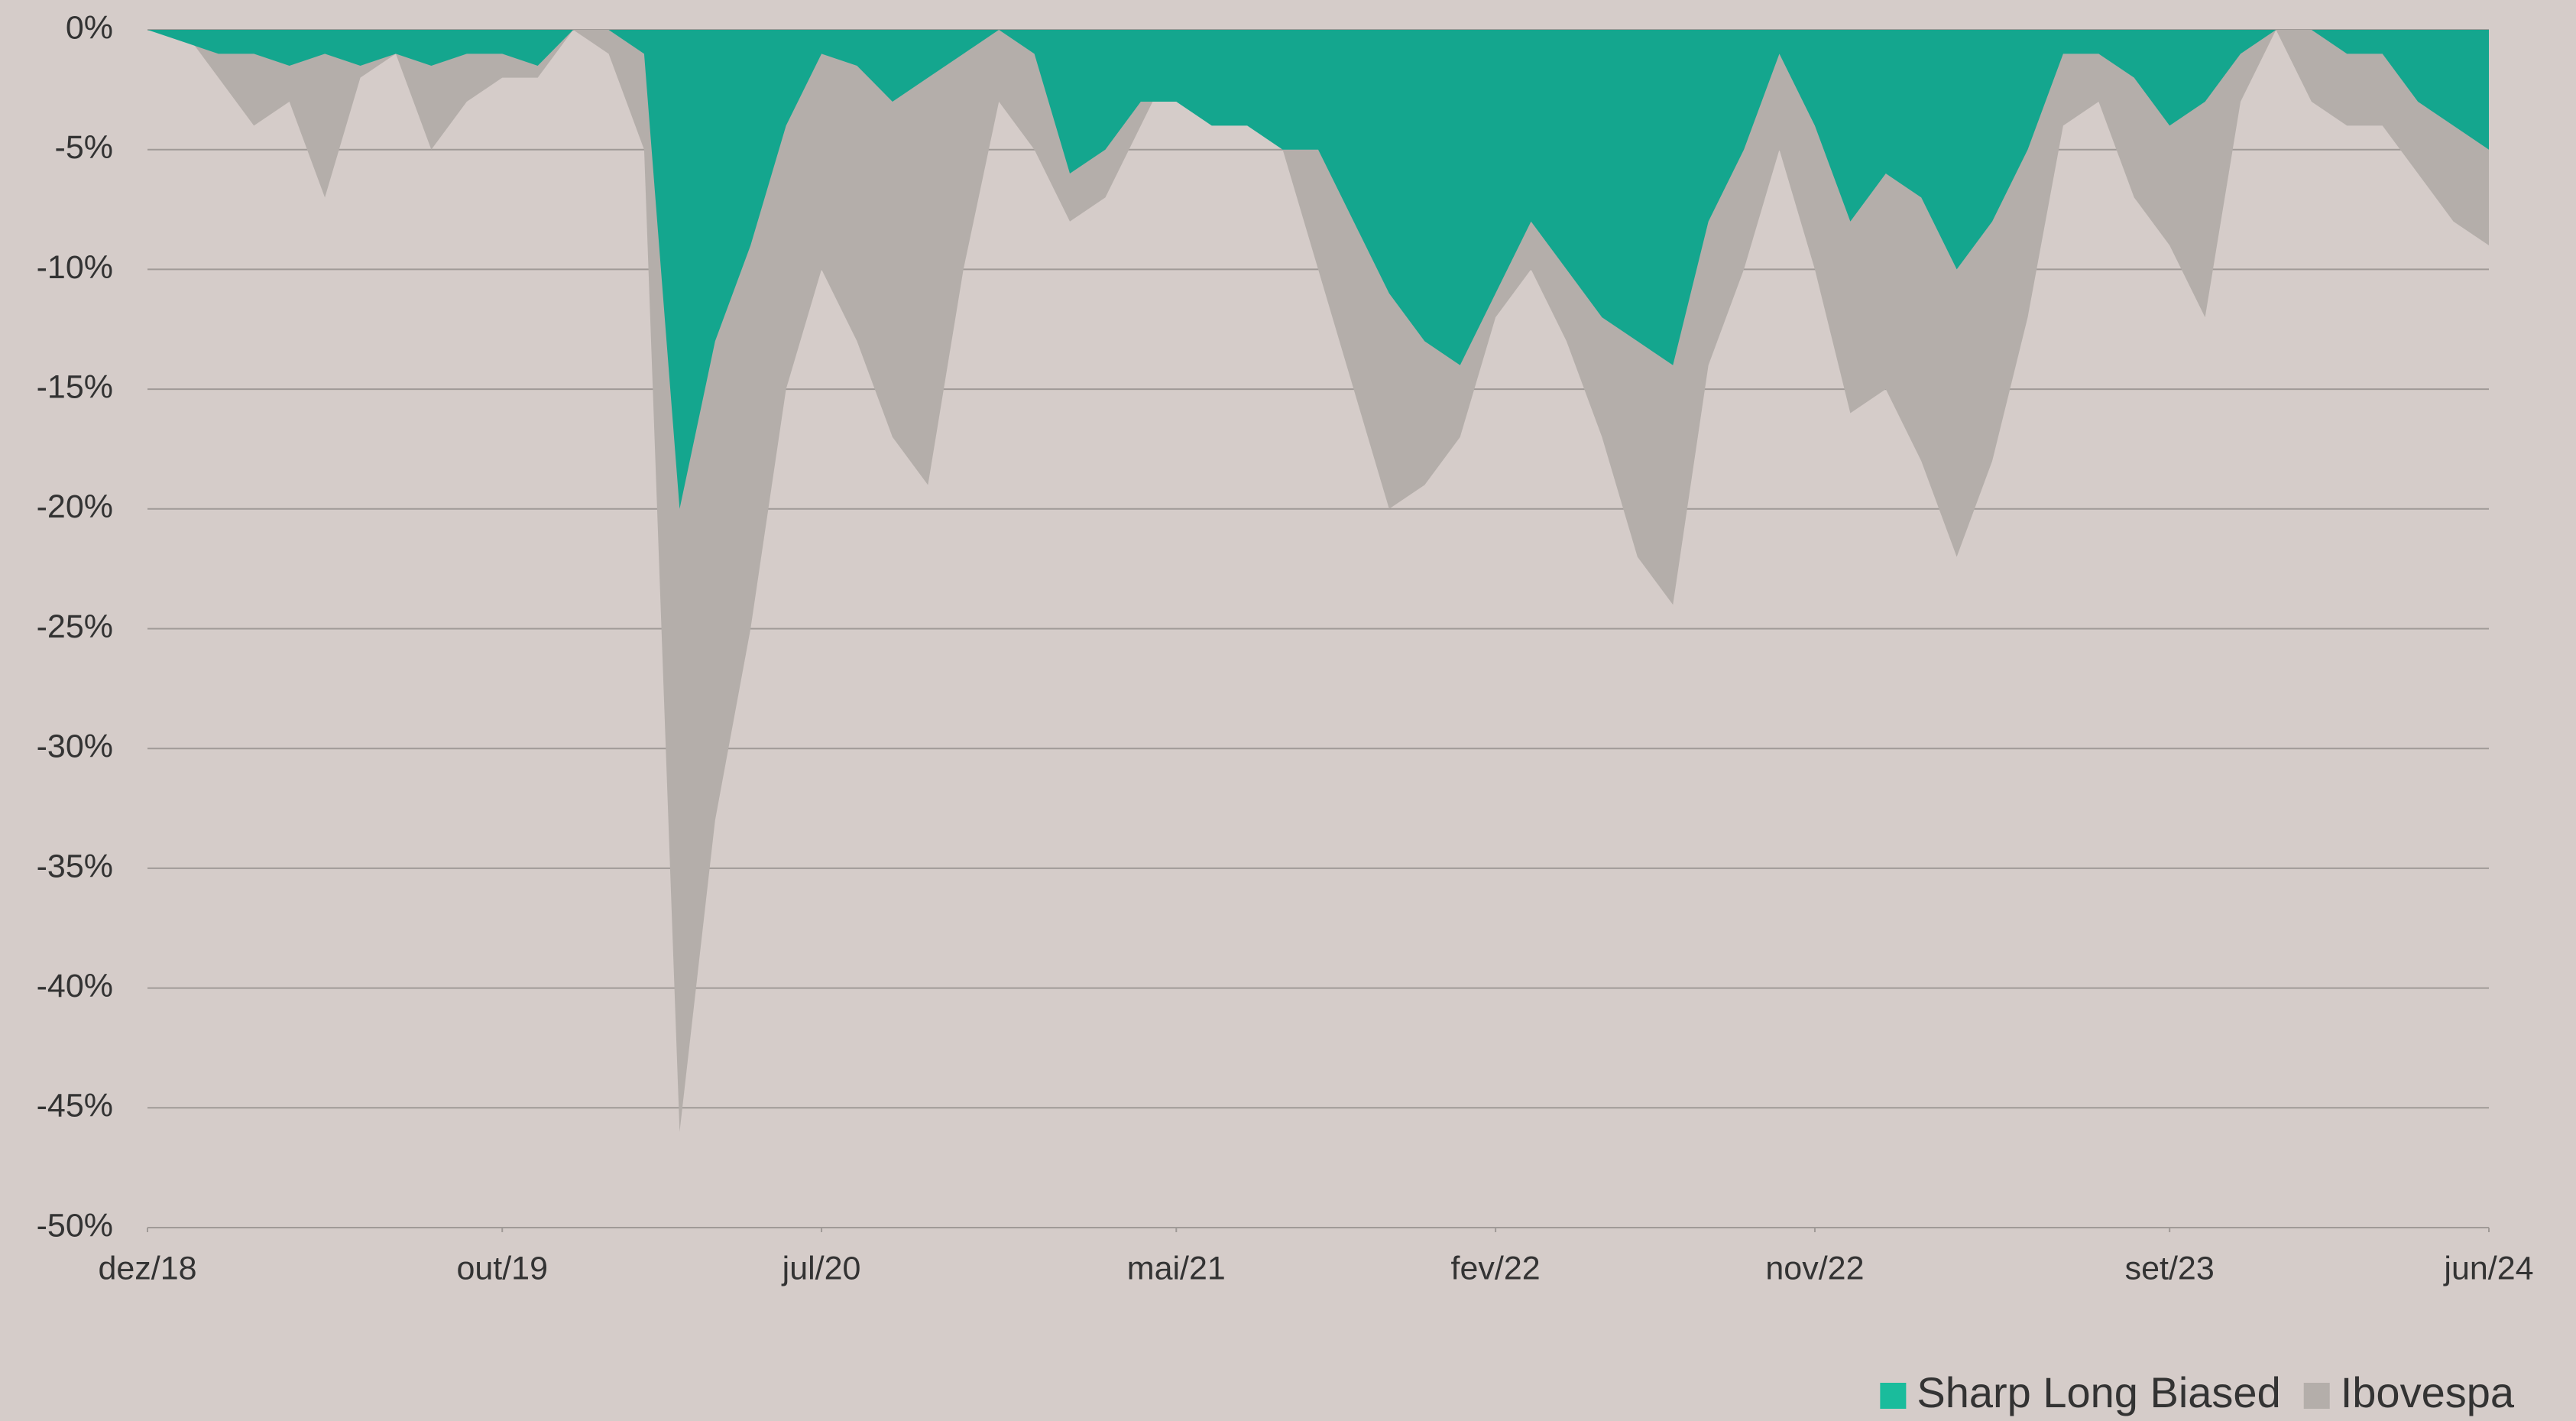 Image resolution: width=2576 pixels, height=1421 pixels. What do you see at coordinates (89, 27) in the screenshot?
I see `y-tick-label: 0%` at bounding box center [89, 27].